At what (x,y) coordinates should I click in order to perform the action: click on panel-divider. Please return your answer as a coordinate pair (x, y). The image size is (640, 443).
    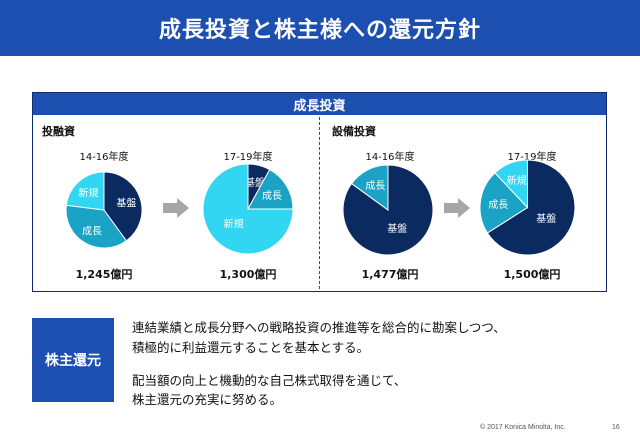
    Looking at the image, I should click on (319, 203).